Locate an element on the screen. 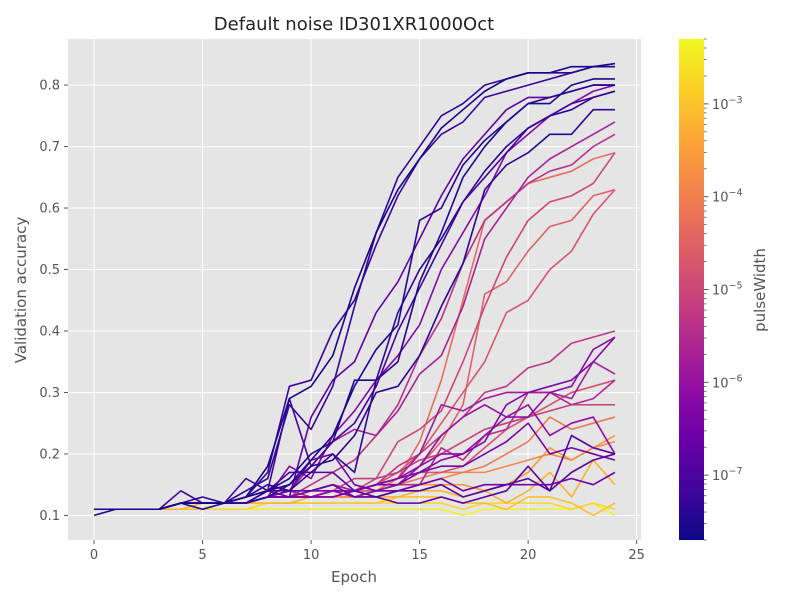 The image size is (800, 600). y-tick-label: 0.5 is located at coordinates (49, 270).